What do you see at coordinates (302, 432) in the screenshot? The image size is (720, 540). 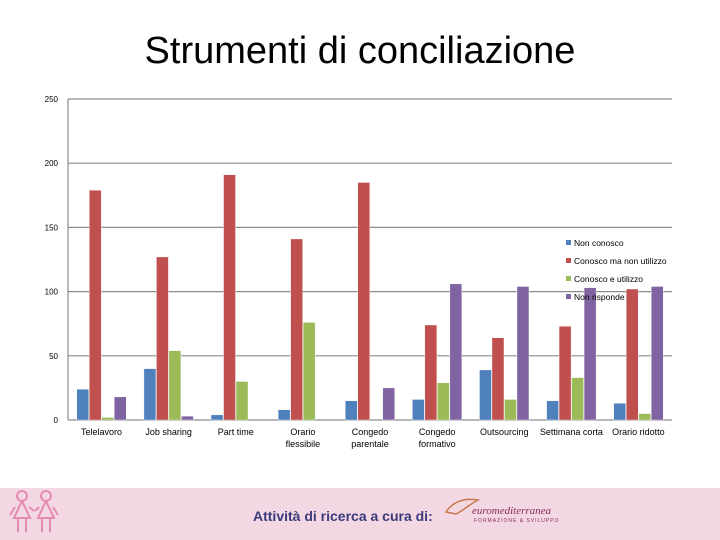 I see `x-tick-label: Orario` at bounding box center [302, 432].